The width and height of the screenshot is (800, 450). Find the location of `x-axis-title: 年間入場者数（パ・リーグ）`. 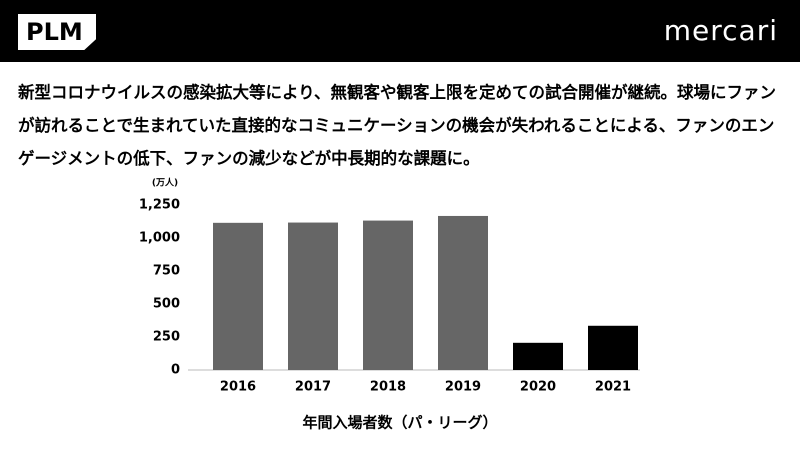

x-axis-title: 年間入場者数（パ・リーグ） is located at coordinates (399, 423).